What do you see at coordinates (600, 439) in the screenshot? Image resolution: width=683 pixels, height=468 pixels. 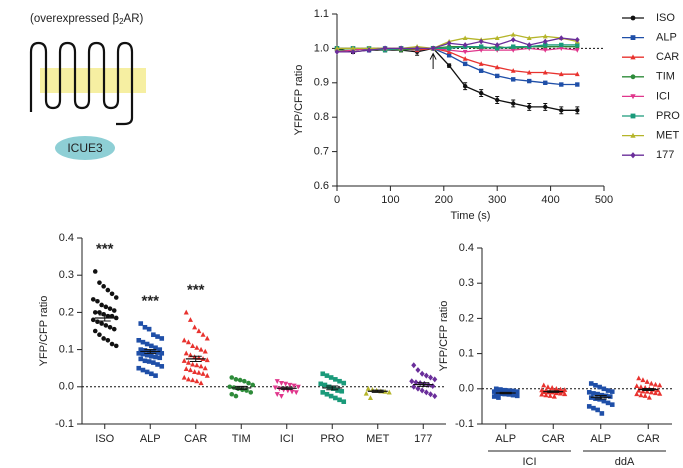 I see `x-tick-label: ALP` at bounding box center [600, 439].